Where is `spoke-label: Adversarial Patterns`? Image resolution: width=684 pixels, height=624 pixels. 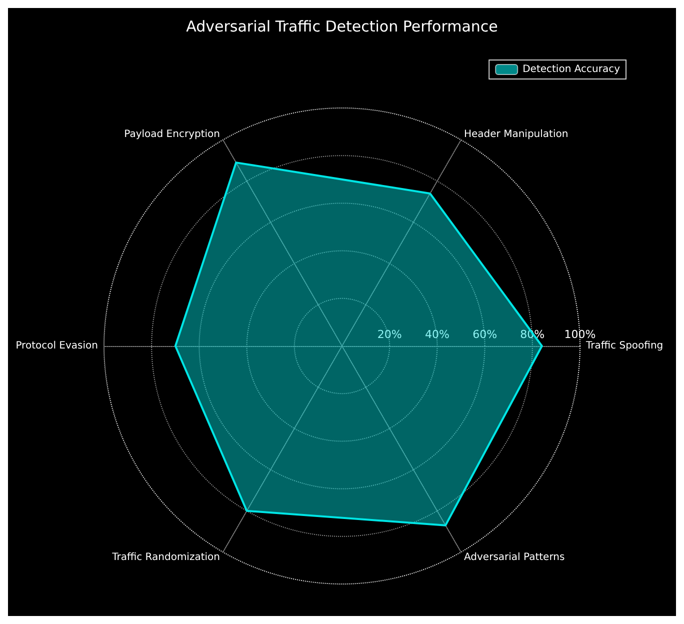
spoke-label: Adversarial Patterns is located at coordinates (514, 557).